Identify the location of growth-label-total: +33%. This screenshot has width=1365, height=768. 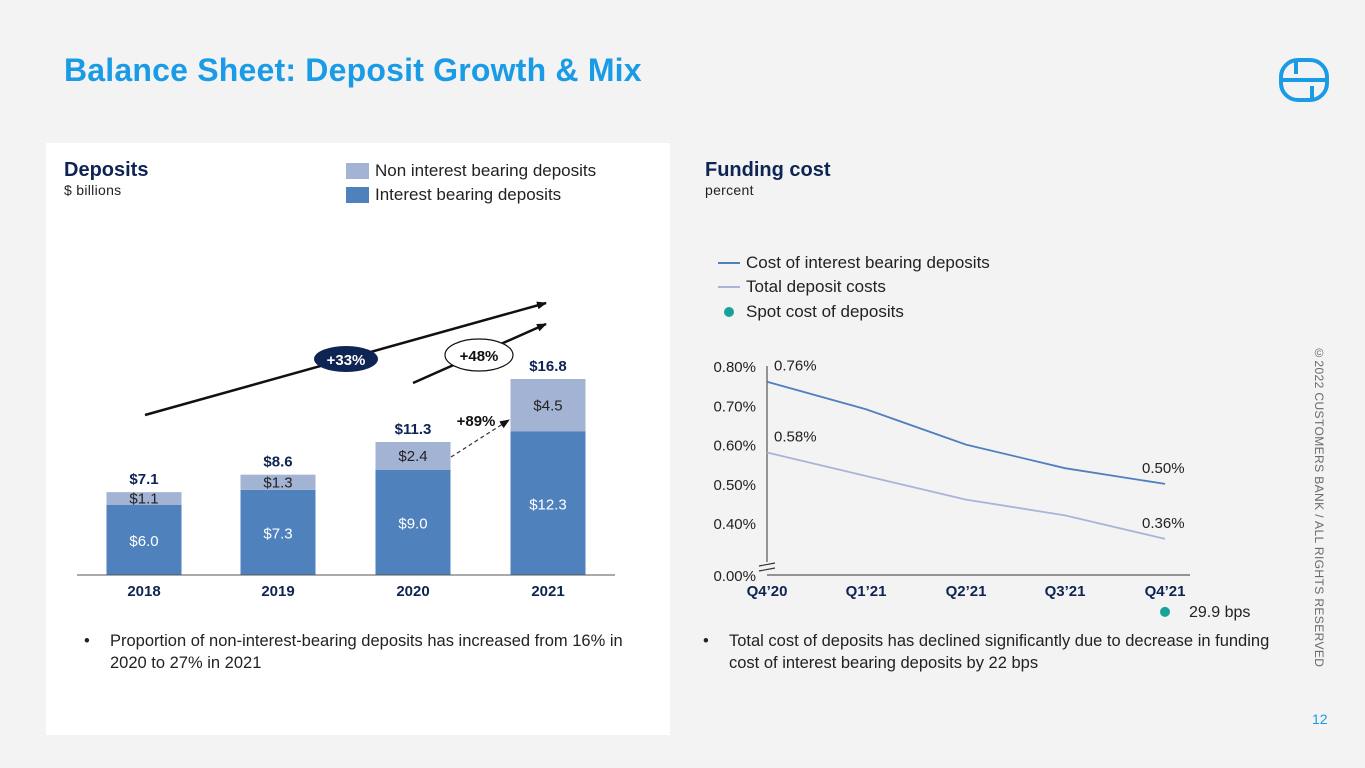
(346, 360).